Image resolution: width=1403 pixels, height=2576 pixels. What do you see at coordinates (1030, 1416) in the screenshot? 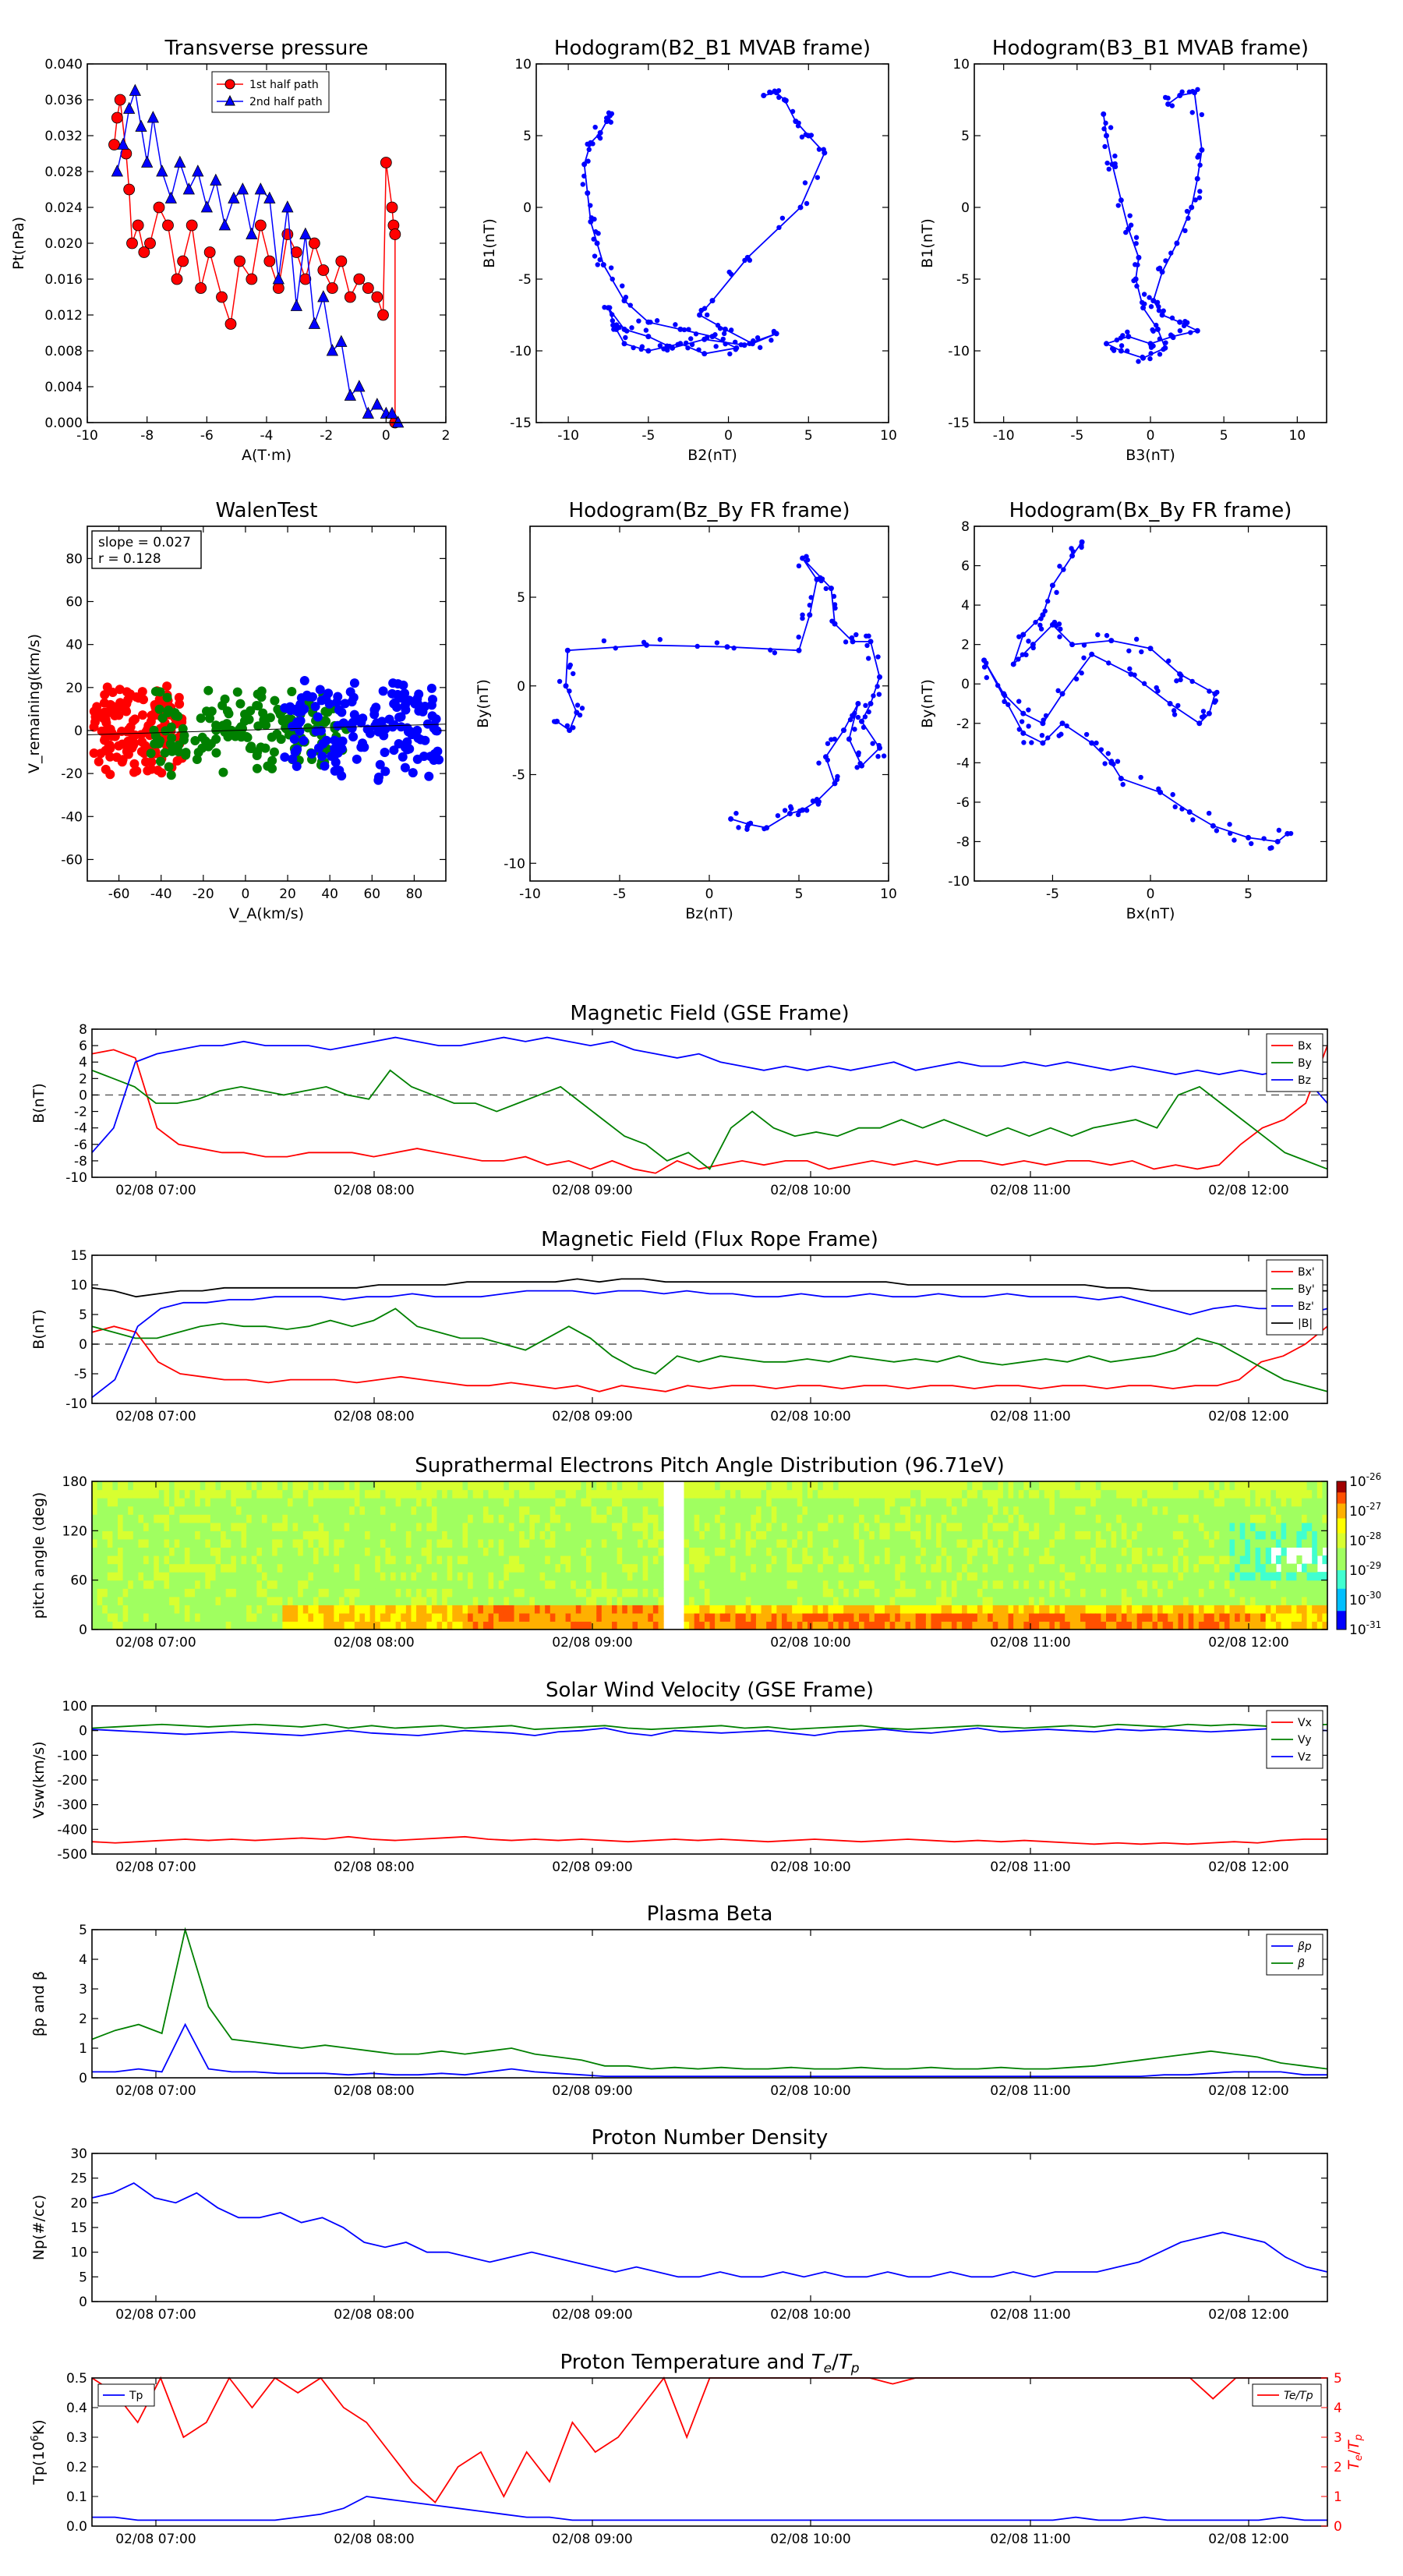
I see `x-tick-label: 02/08 11:00` at bounding box center [1030, 1416].